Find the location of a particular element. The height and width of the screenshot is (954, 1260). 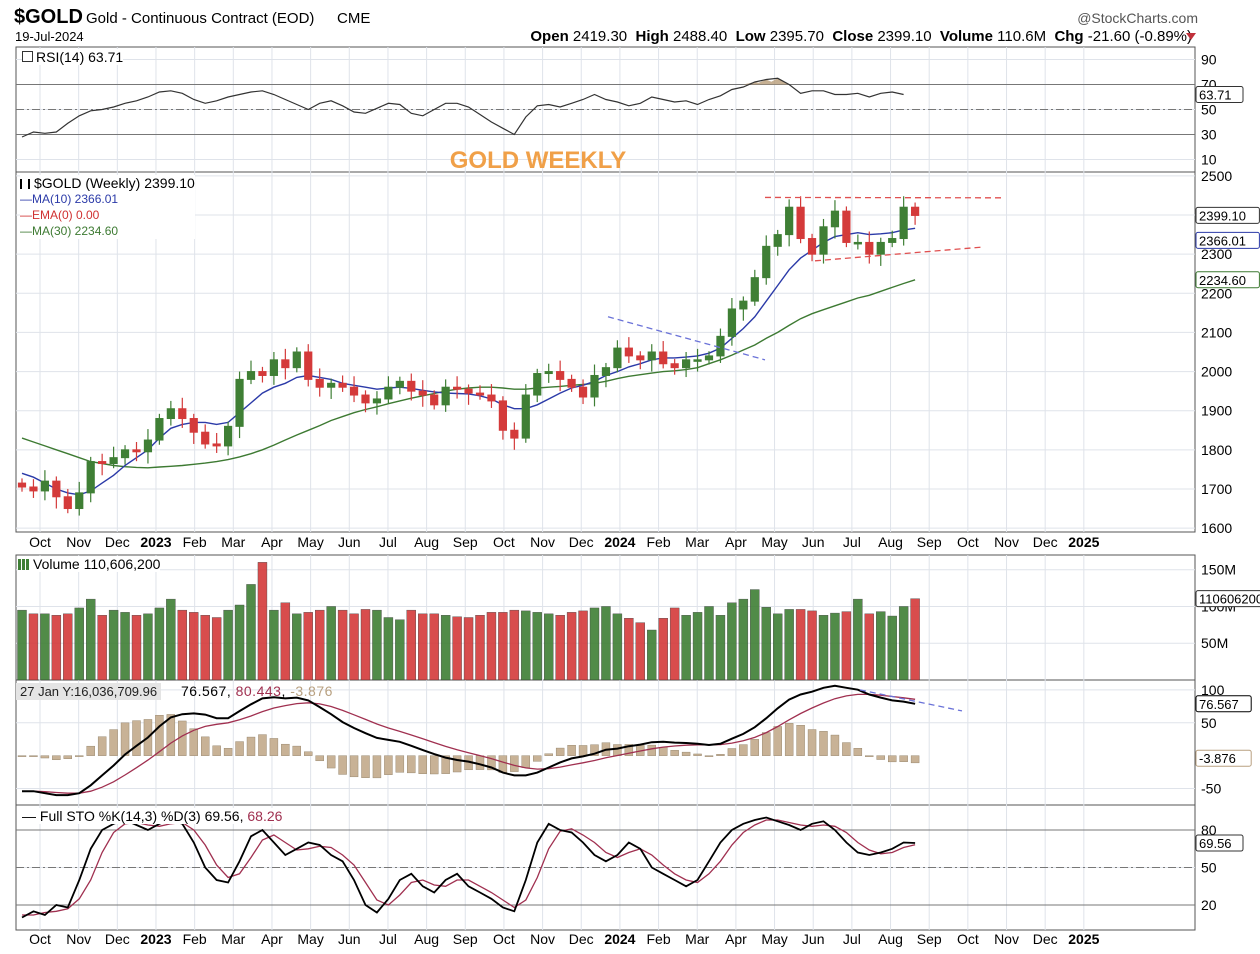

x-tick-label: Jul is located at coordinates (388, 542).